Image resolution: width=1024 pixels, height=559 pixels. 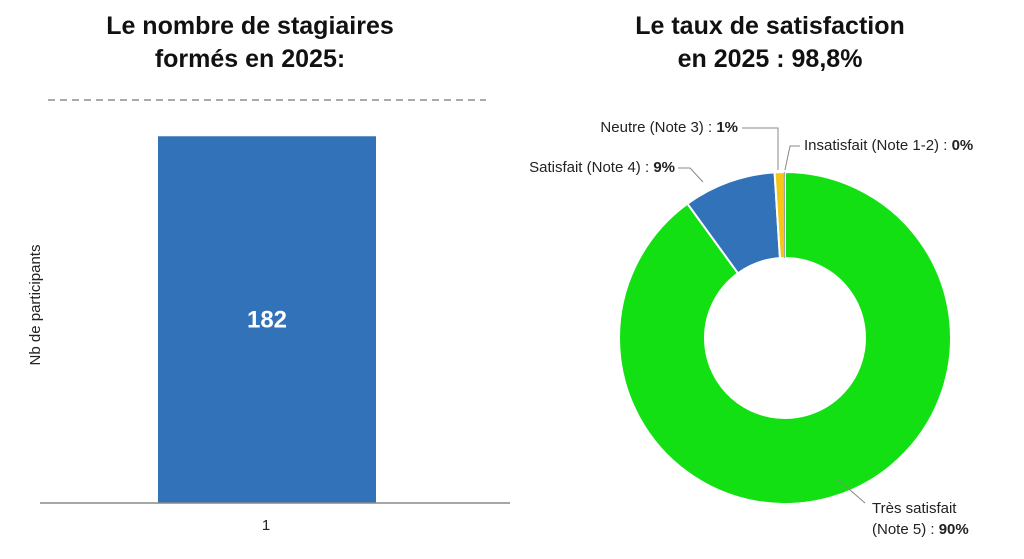 What do you see at coordinates (770, 43) in the screenshot?
I see `donut-chart-title: Le taux de satisfaction en 2025 : 98,8%` at bounding box center [770, 43].